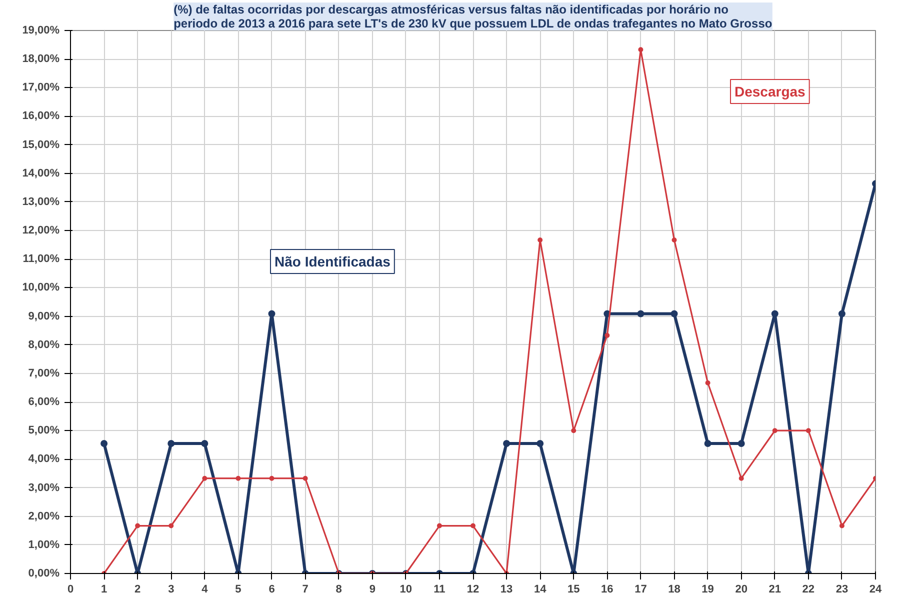  Describe the element at coordinates (41, 30) in the screenshot. I see `y-tick-label: 19,00%` at that location.